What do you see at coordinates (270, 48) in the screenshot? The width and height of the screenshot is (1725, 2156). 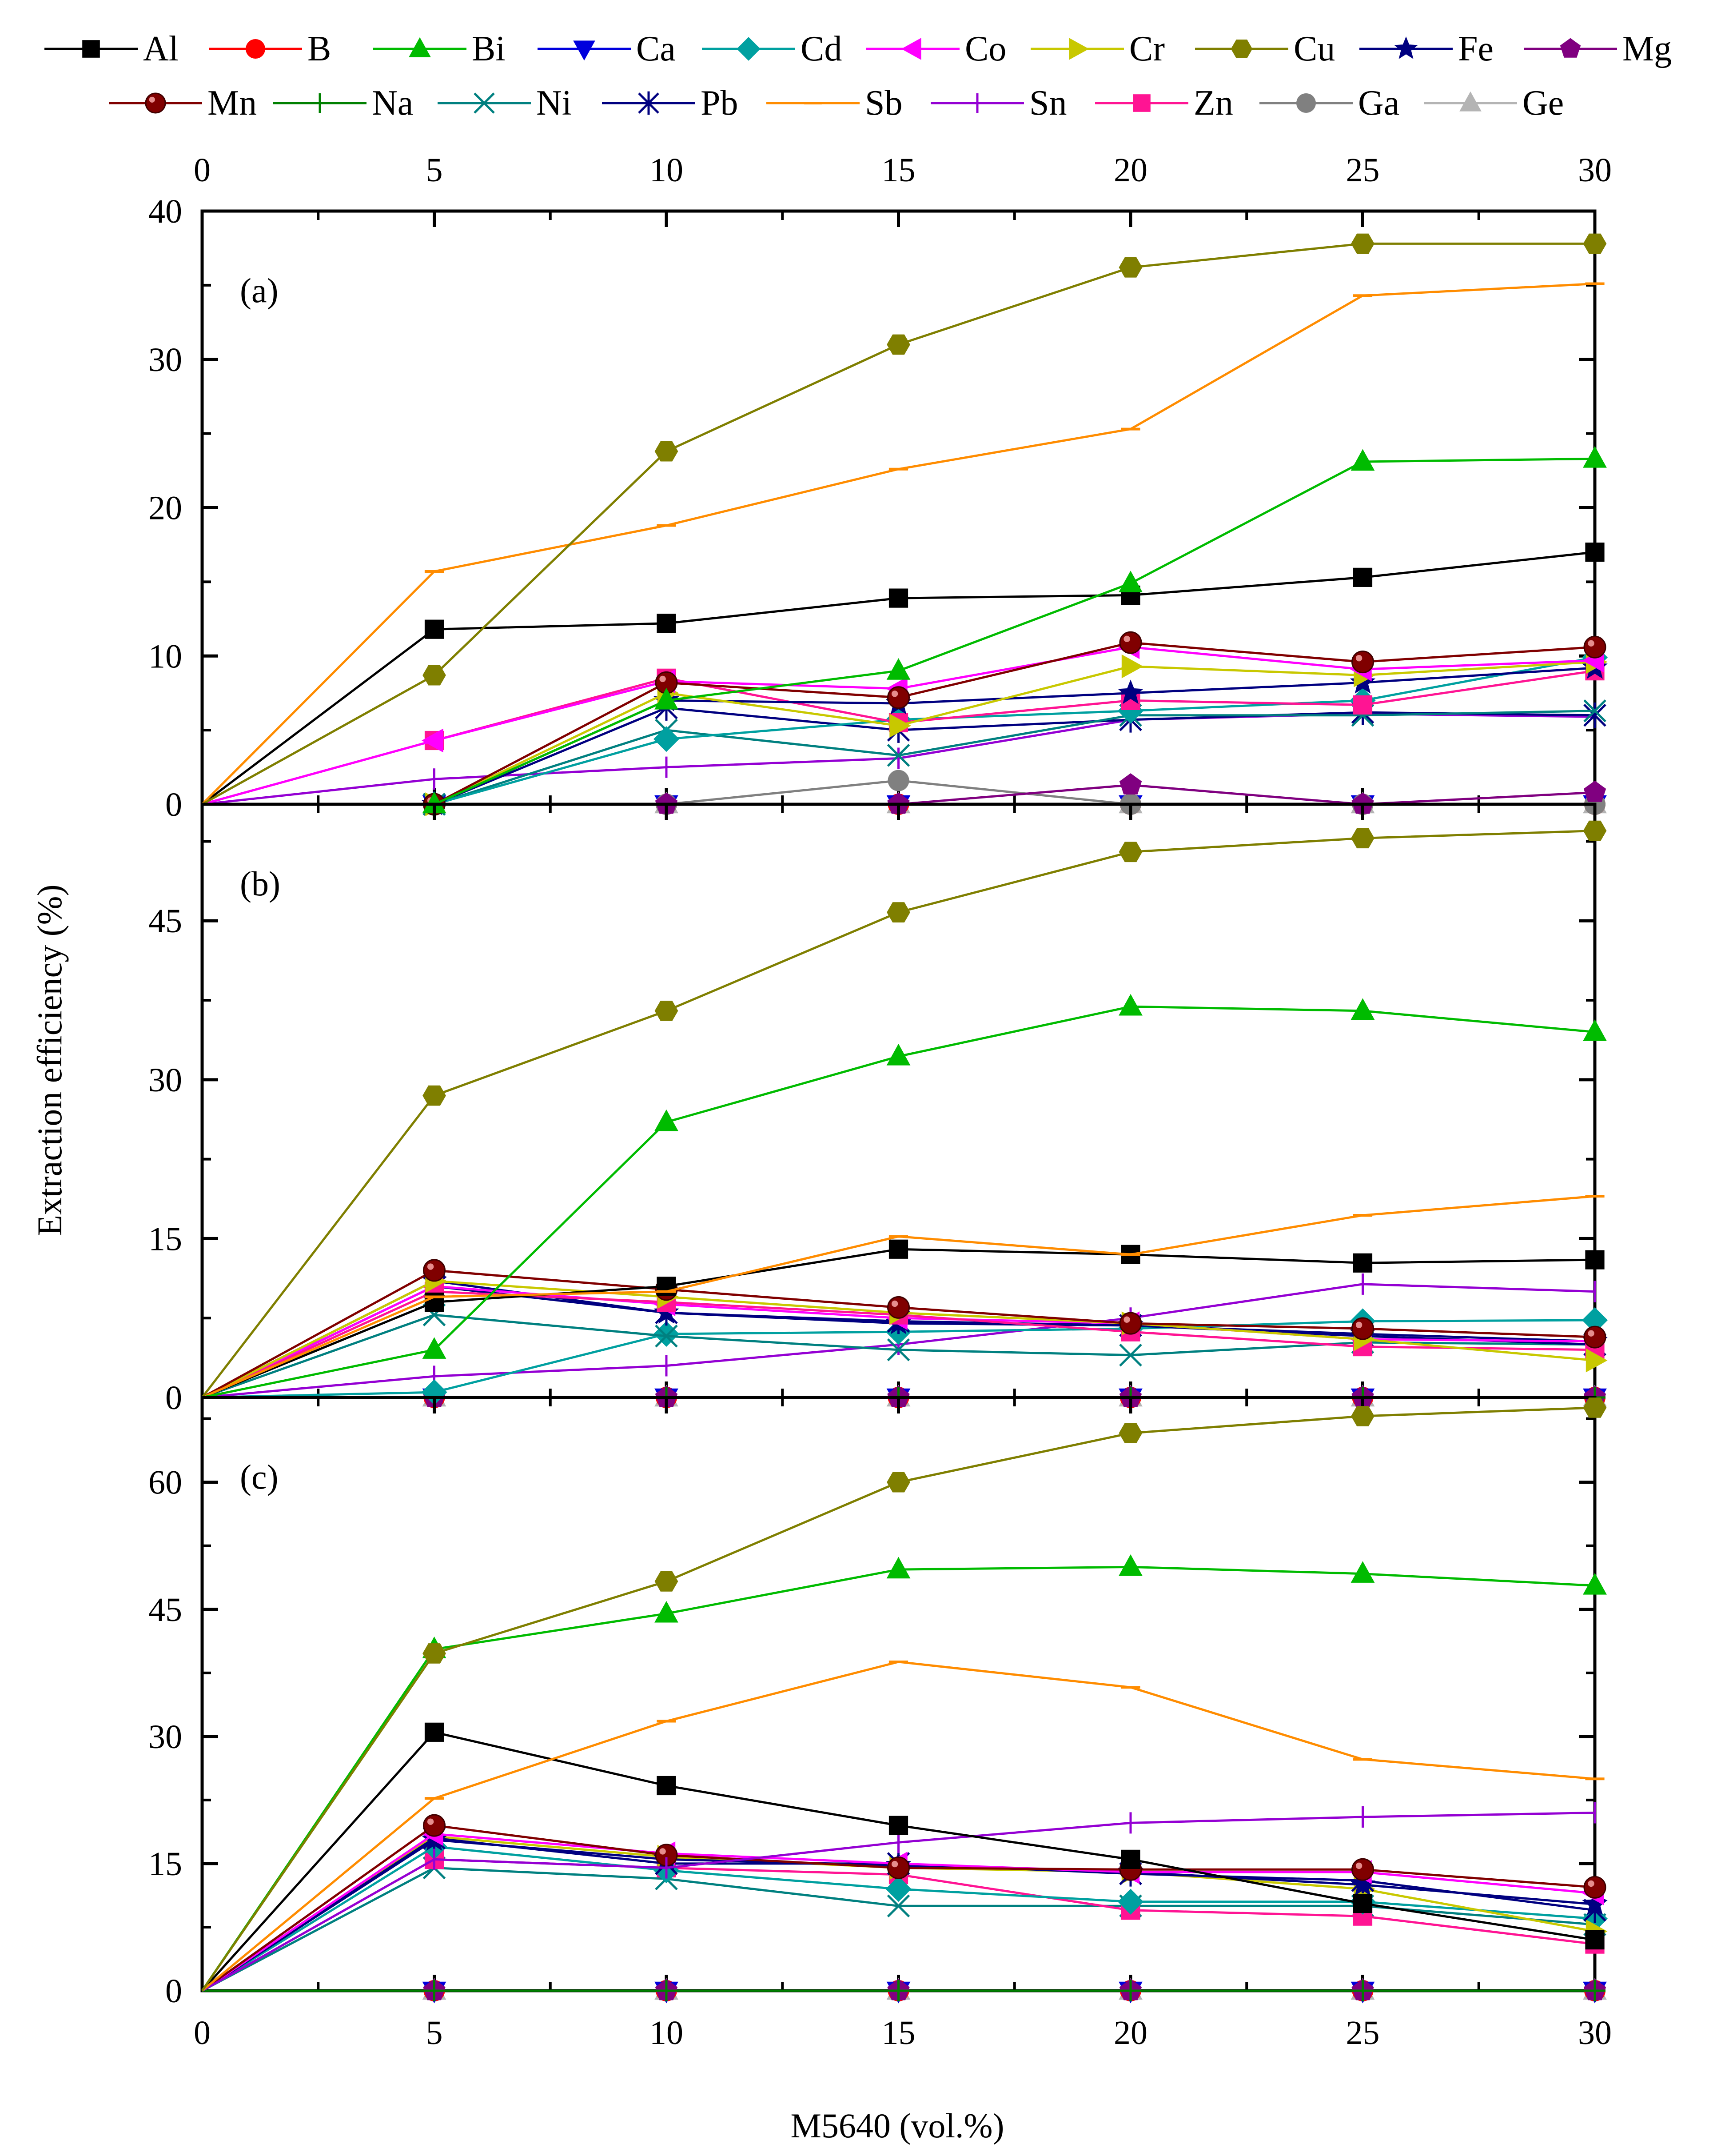 I see `legend-item-b: B` at bounding box center [270, 48].